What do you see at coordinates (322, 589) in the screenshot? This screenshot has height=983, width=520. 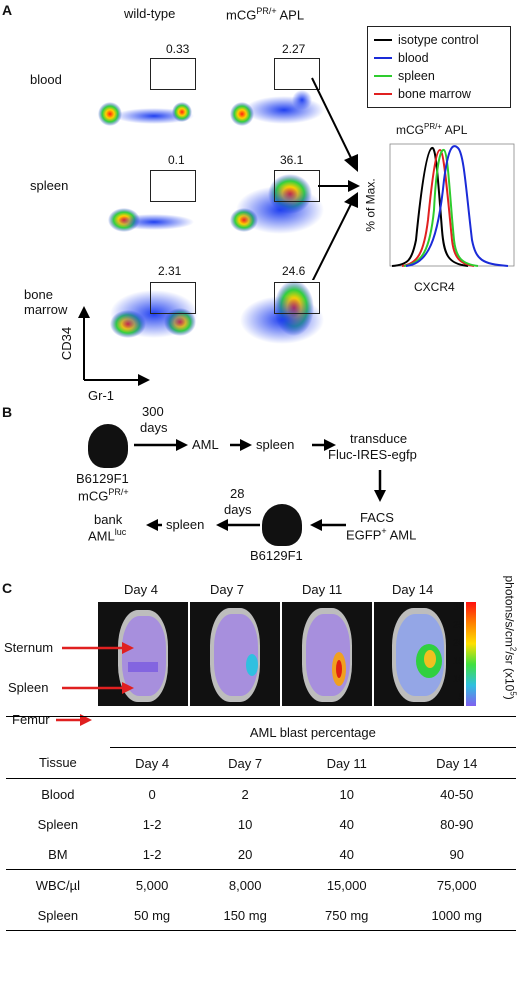 I see `day-label-11: Day 11` at bounding box center [322, 589].